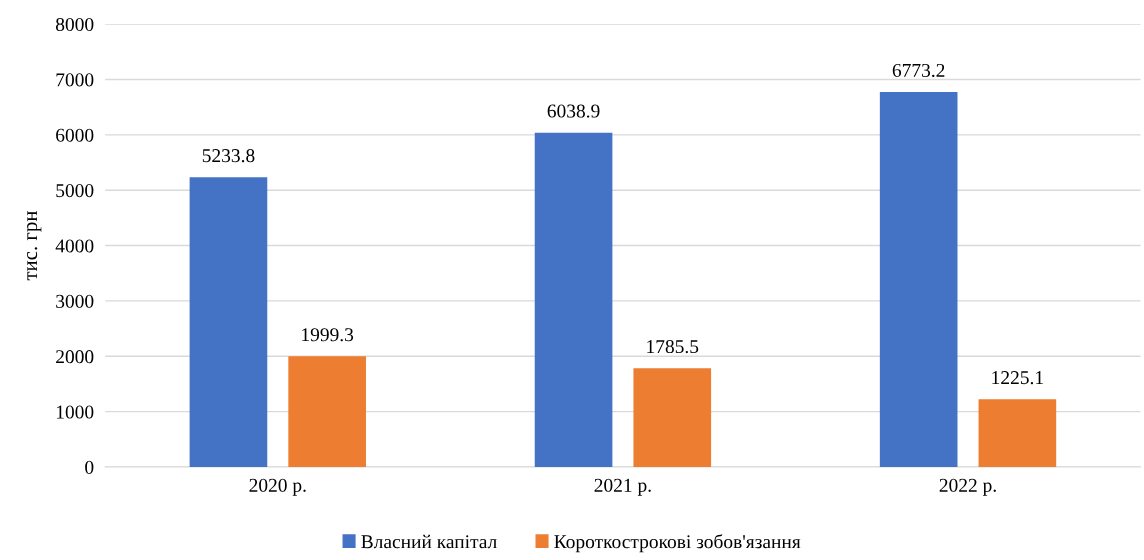 This screenshot has height=560, width=1144. What do you see at coordinates (677, 543) in the screenshot?
I see `legend-label: Короткострокові зобов'язання` at bounding box center [677, 543].